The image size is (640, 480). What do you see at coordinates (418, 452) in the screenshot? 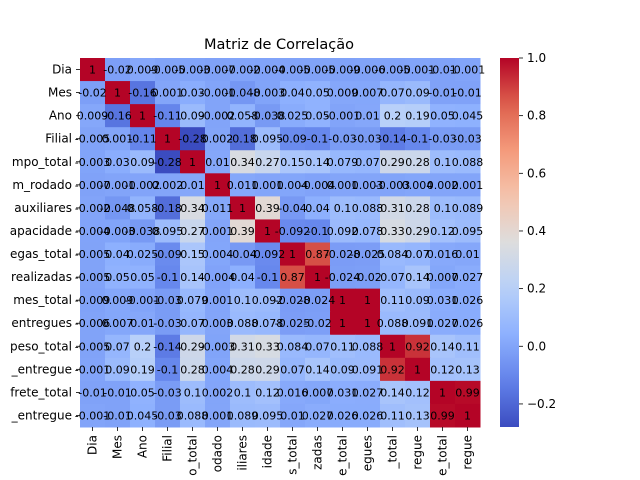
I see `x-tick-label: regue` at bounding box center [418, 452].